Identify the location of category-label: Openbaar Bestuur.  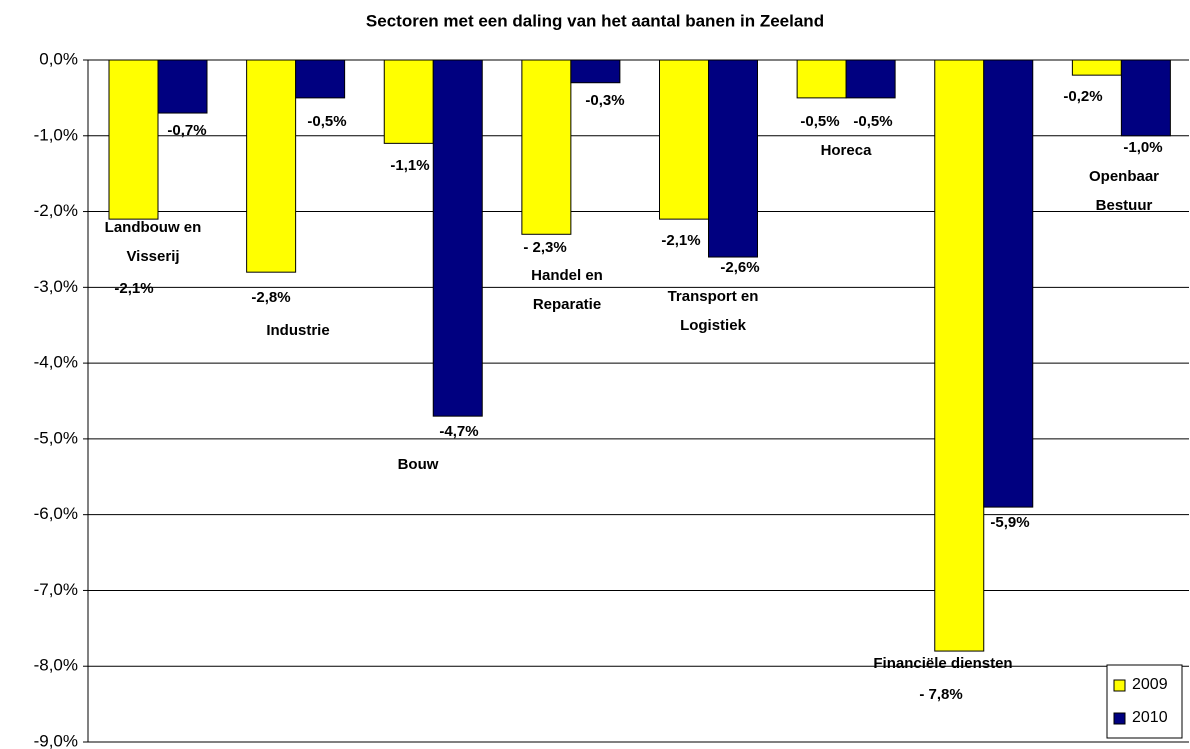
(1124, 191).